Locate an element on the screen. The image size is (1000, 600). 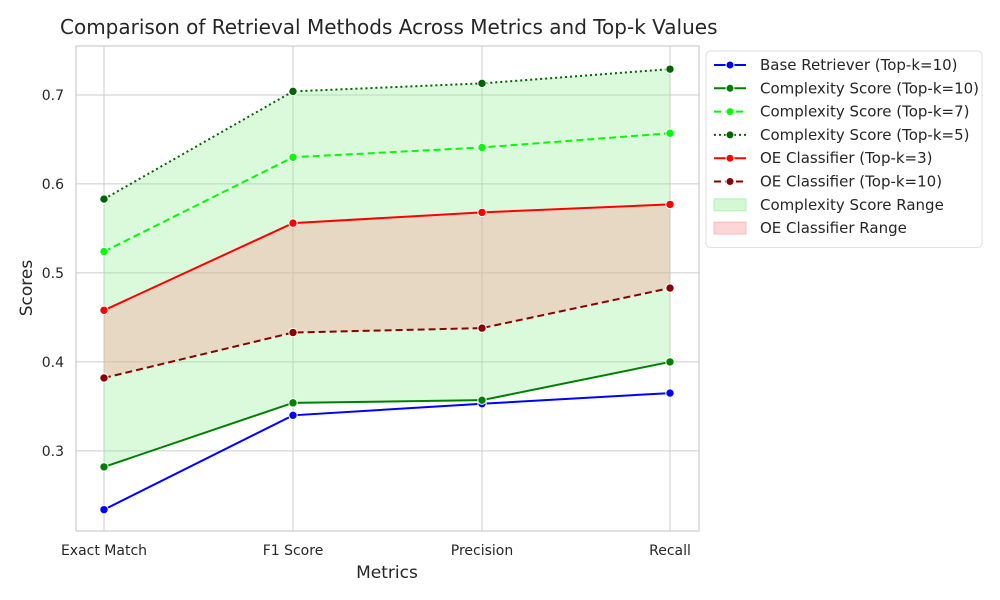
x-tick-label: F1 Score is located at coordinates (293, 551).